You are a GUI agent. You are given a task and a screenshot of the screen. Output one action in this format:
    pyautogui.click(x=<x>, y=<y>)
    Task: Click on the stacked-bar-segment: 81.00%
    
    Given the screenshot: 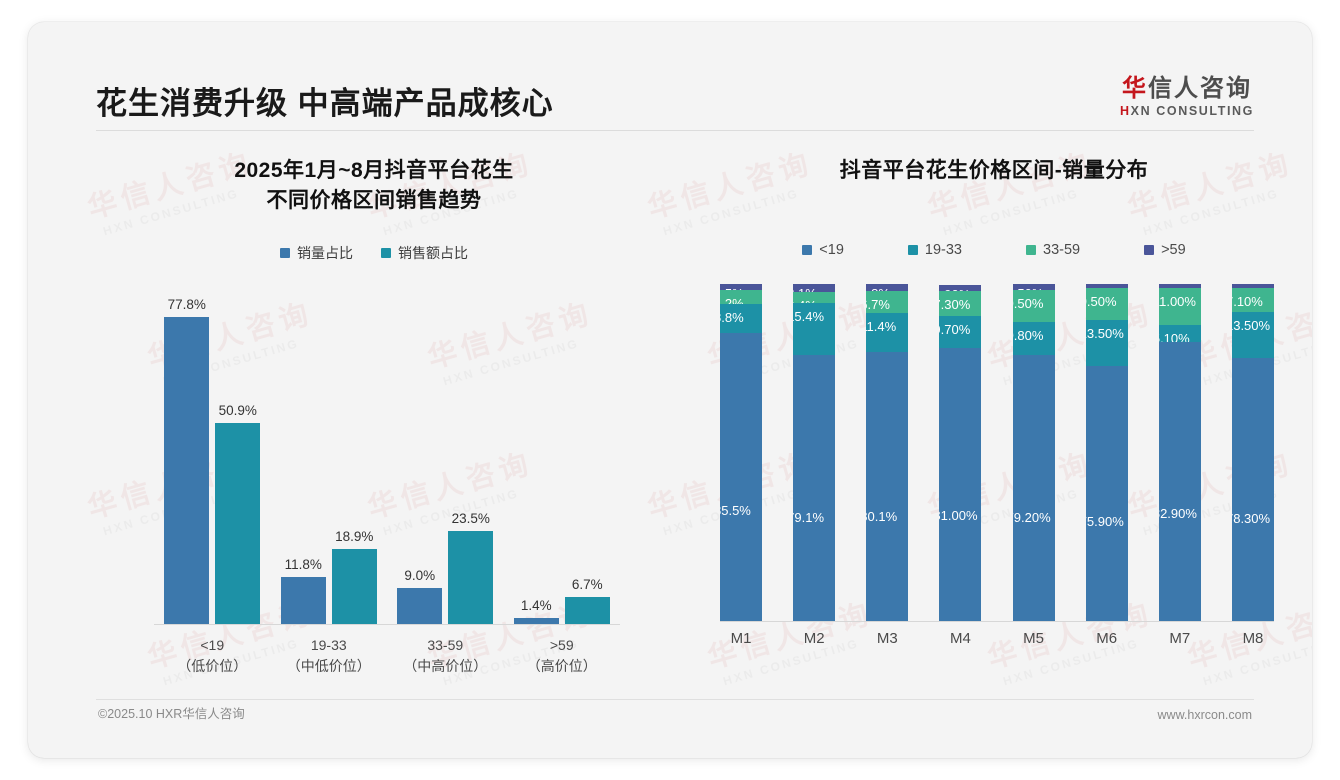 What is the action you would take?
    pyautogui.click(x=960, y=485)
    